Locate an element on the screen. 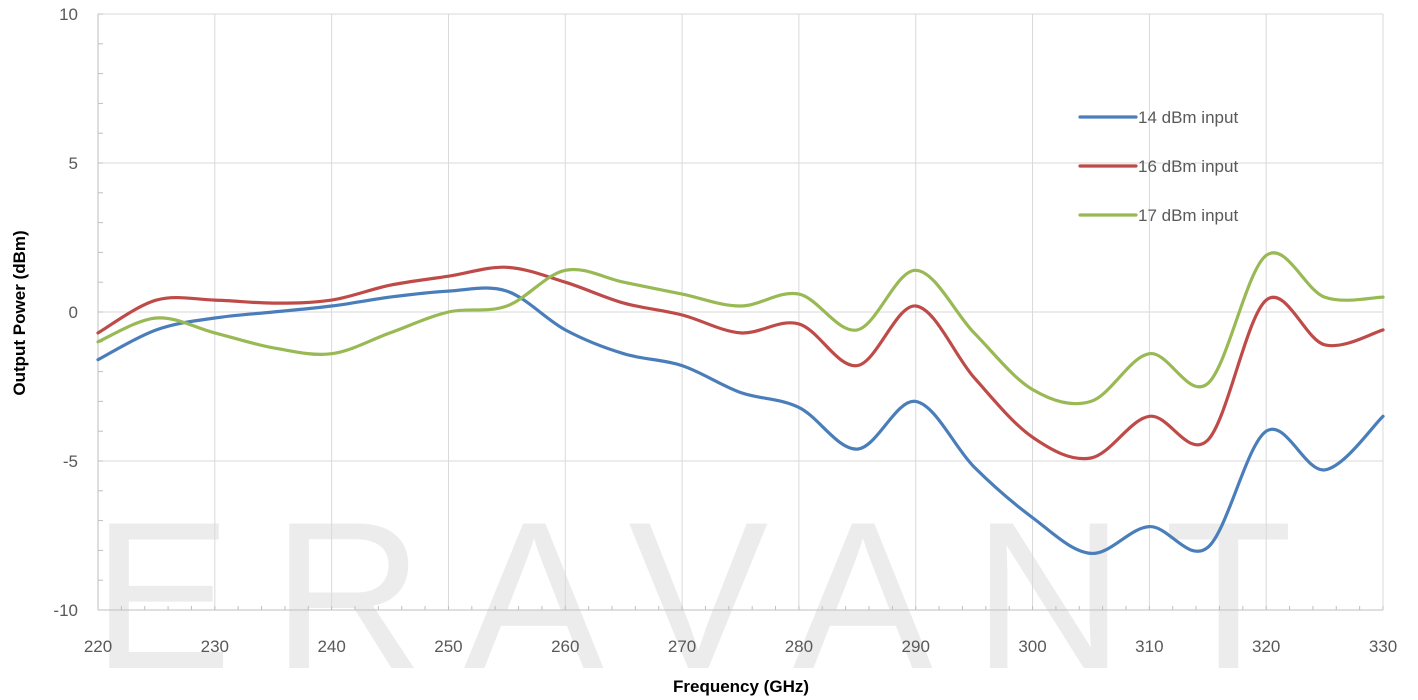  y-tick-label: 5 is located at coordinates (73, 163).